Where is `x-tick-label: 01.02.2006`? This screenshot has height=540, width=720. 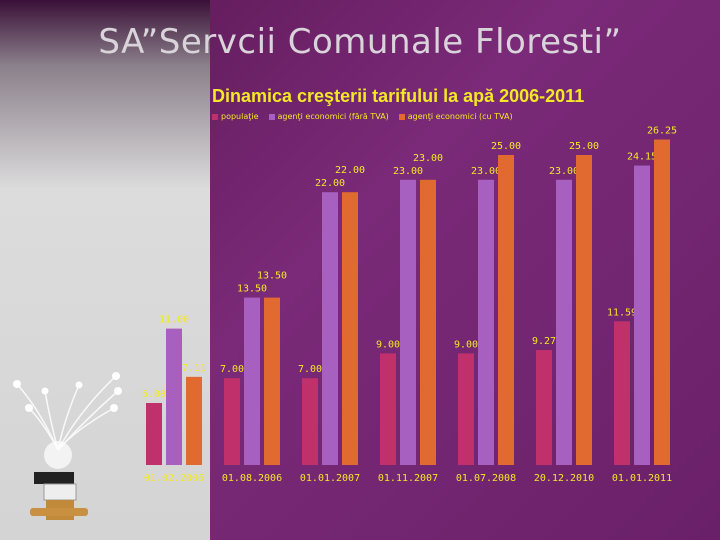 x-tick-label: 01.02.2006 is located at coordinates (174, 478).